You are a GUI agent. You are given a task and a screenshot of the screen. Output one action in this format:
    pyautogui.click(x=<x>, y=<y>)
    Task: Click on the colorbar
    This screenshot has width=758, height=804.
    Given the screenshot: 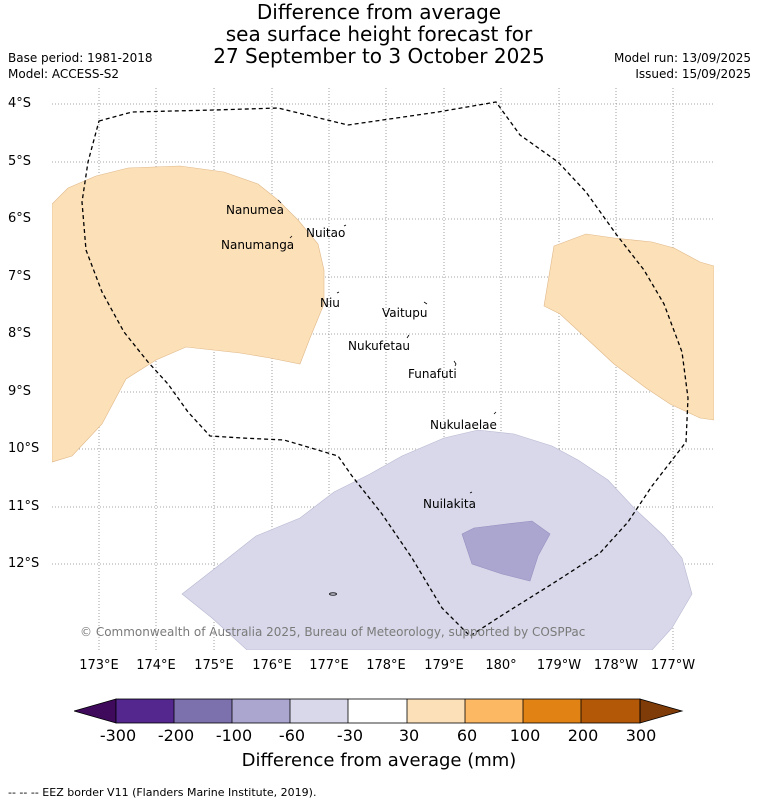 What is the action you would take?
    pyautogui.click(x=379, y=711)
    